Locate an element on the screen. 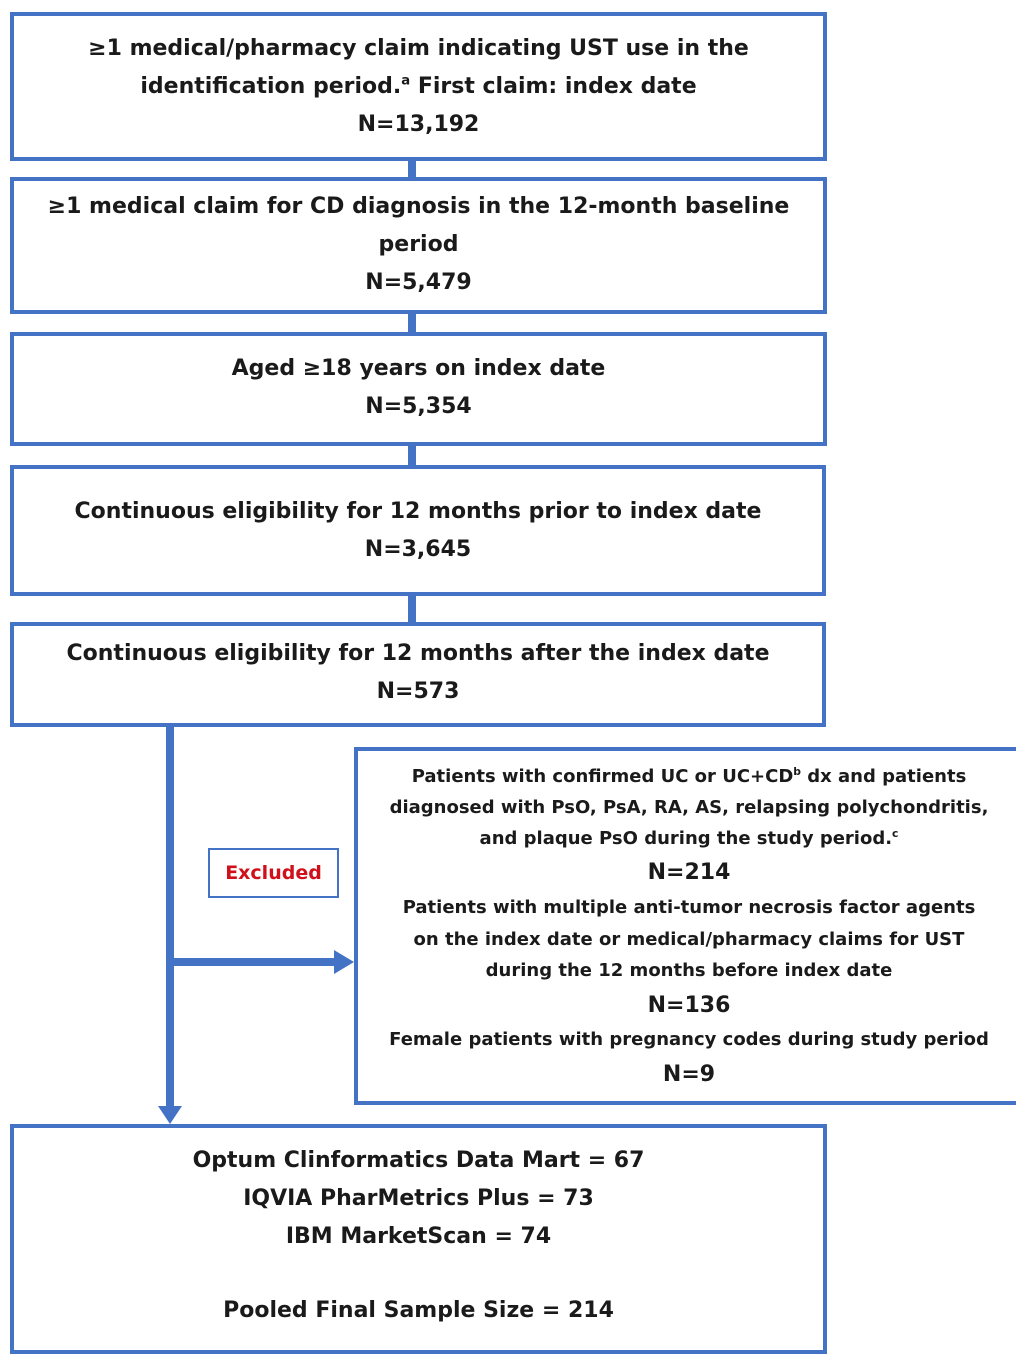  final-text: Optum Clinformatics Data Mart = 67 is located at coordinates (418, 1160).